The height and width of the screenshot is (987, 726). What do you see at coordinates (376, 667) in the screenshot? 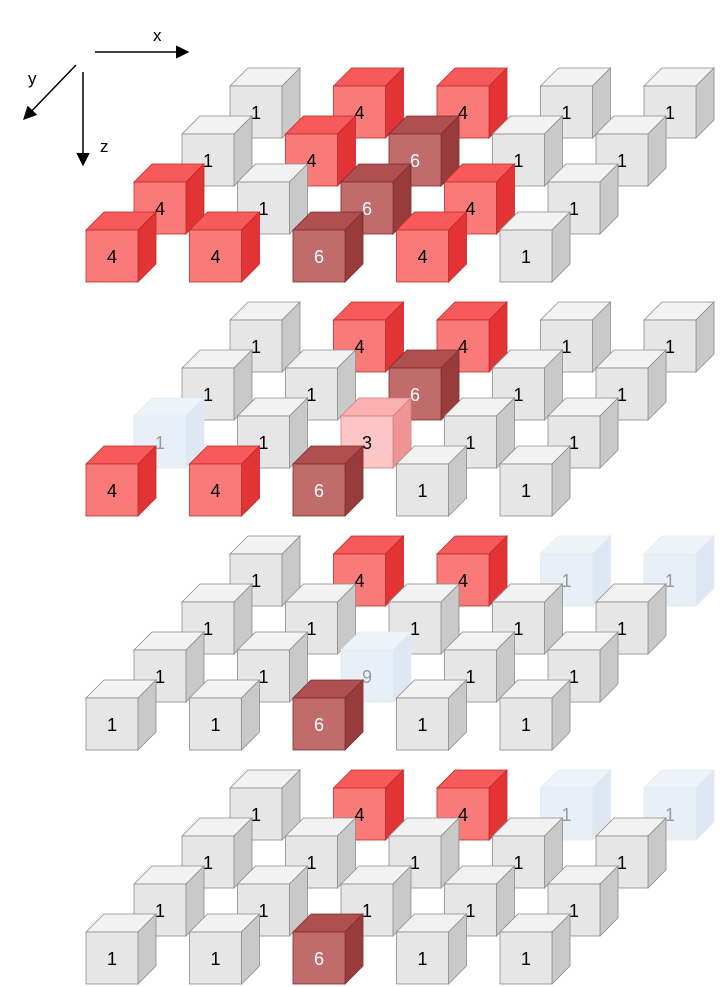
I see `cube-row: 1 1 9 1 1` at bounding box center [376, 667].